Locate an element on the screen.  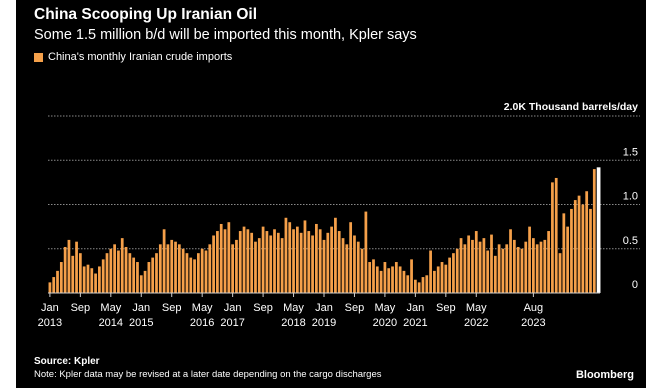
source-label: Source: Kpler is located at coordinates (67, 361).